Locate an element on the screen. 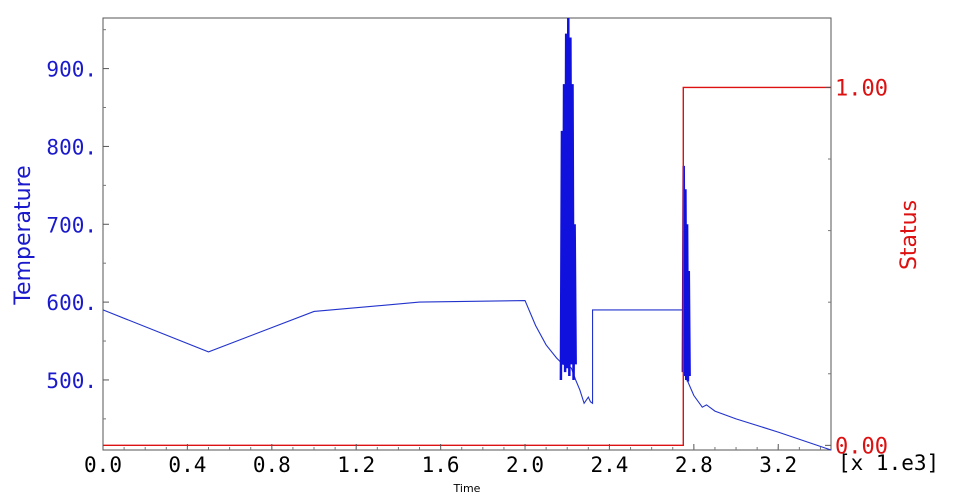 The height and width of the screenshot is (504, 960). y-left-tick-label: 800. is located at coordinates (71, 147).